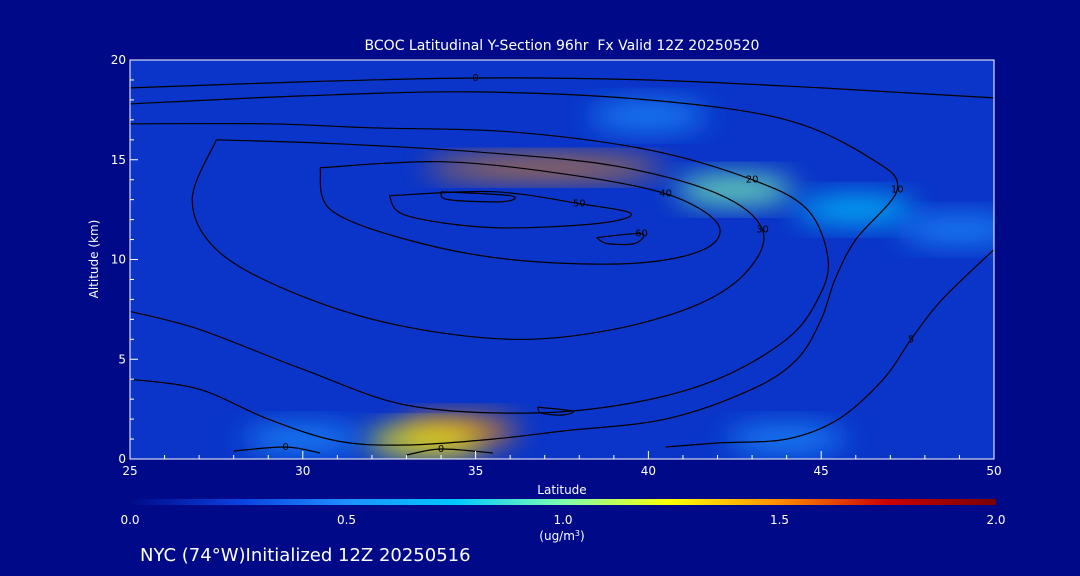 The width and height of the screenshot is (1080, 576). I want to click on y-tick-label: 0, so click(122, 459).